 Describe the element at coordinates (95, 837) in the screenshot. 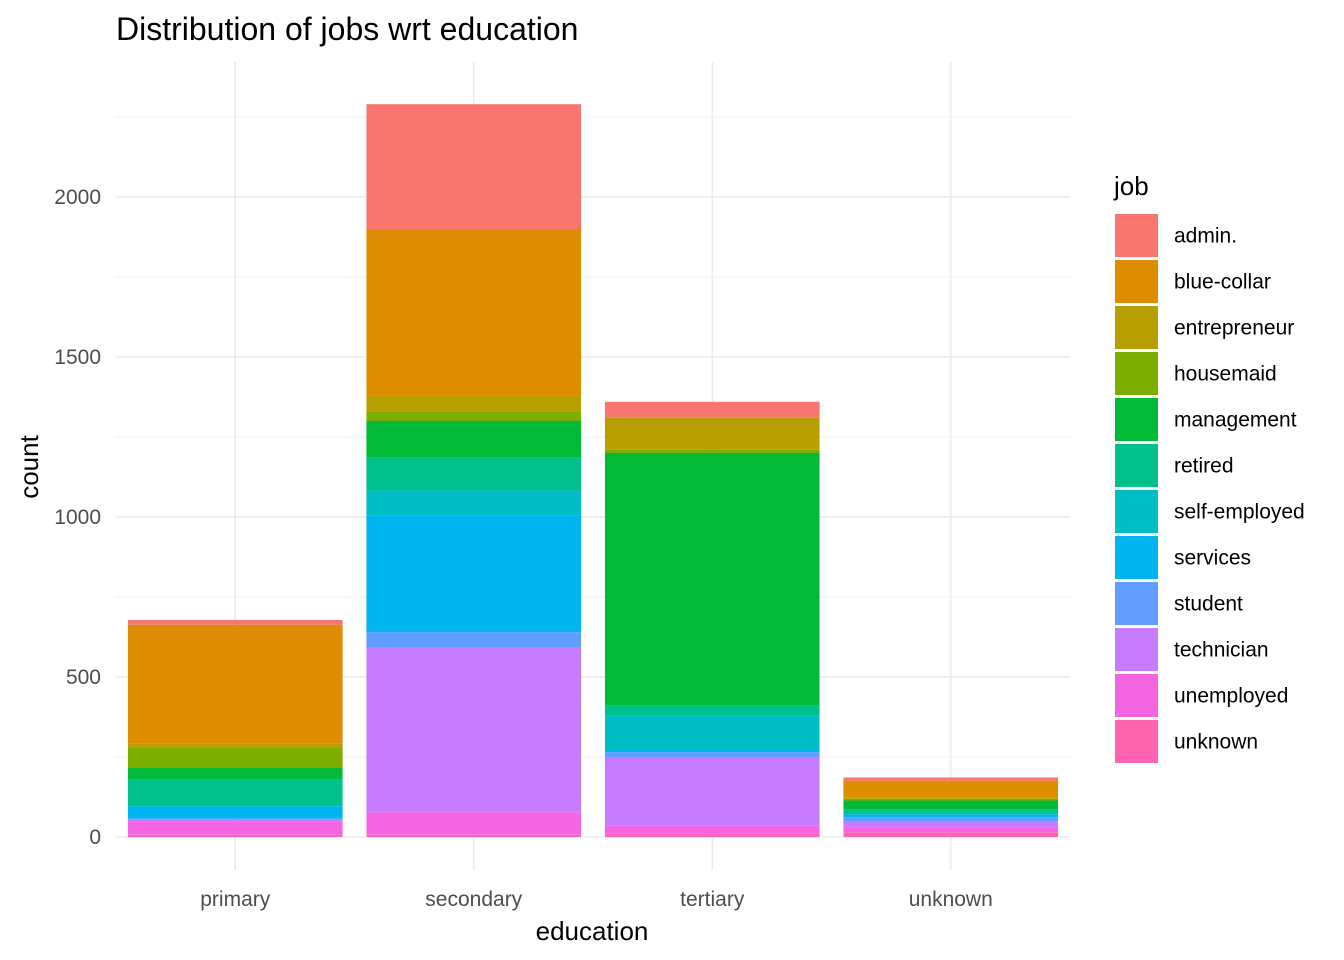

I see `y-tick-label: 0` at that location.